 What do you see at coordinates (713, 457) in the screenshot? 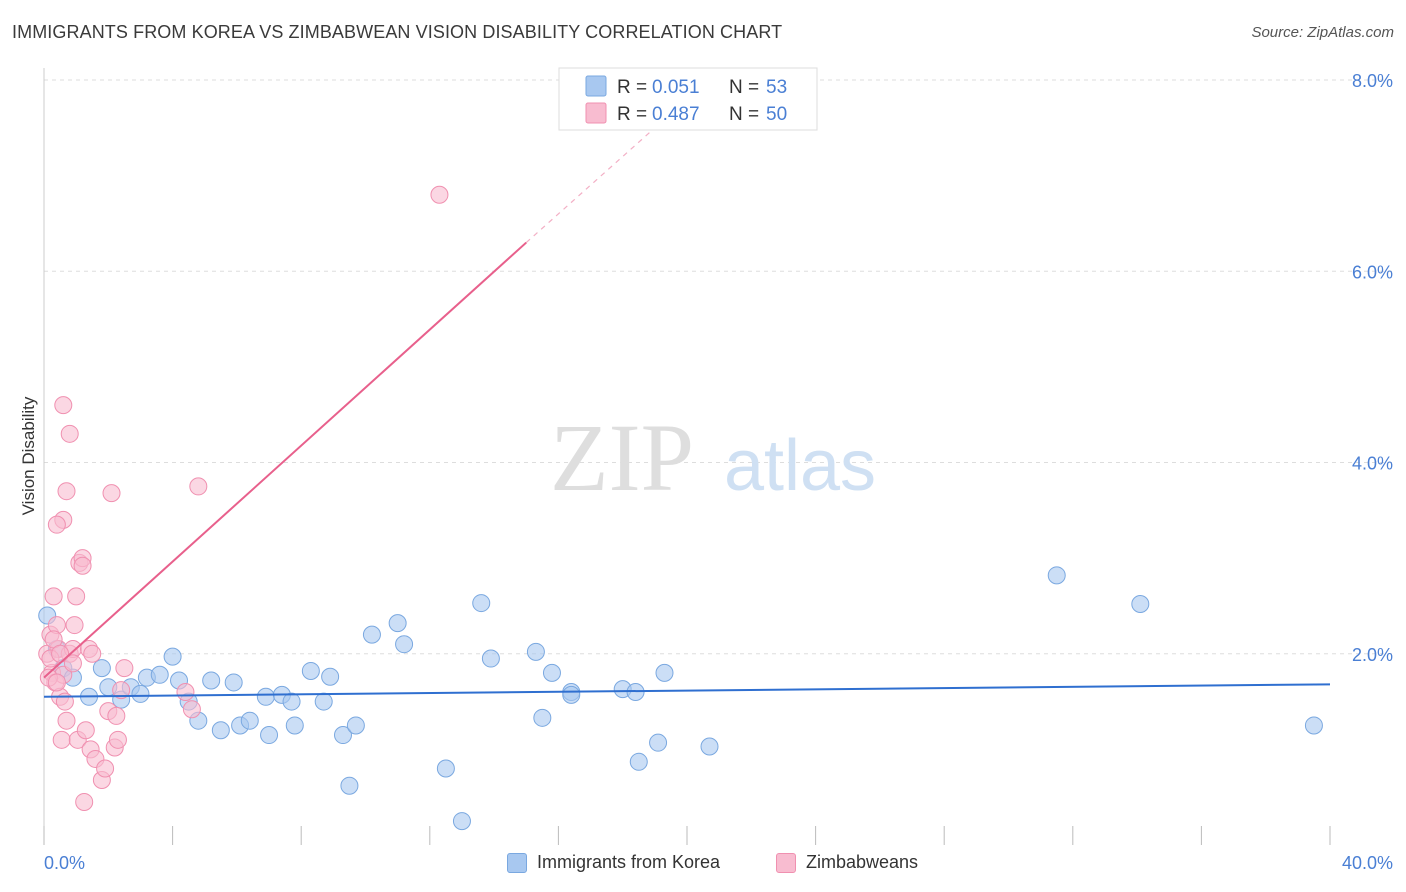
I see `watermark: ZIP atlas` at bounding box center [713, 457].